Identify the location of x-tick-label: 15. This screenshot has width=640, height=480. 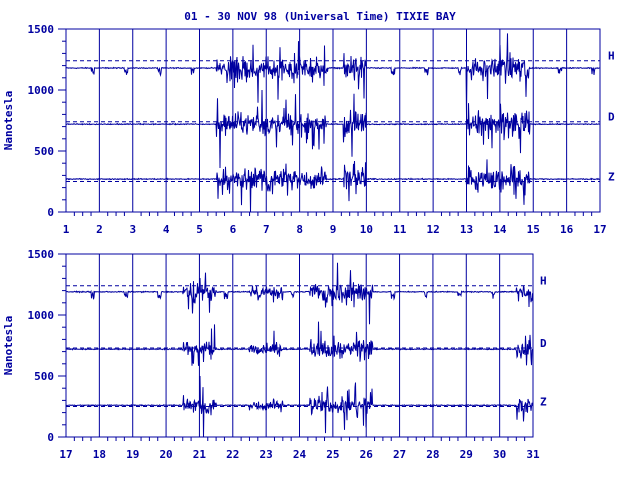
(533, 229).